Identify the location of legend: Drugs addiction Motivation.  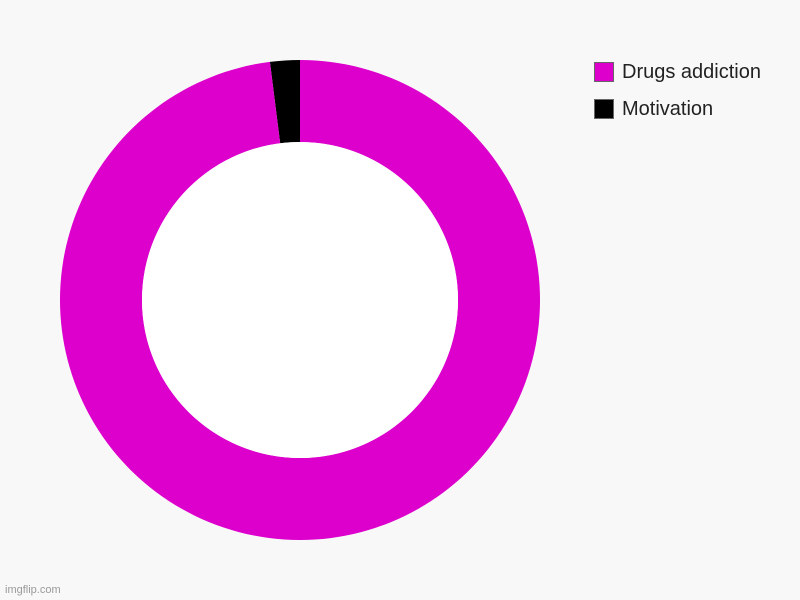
(677, 97).